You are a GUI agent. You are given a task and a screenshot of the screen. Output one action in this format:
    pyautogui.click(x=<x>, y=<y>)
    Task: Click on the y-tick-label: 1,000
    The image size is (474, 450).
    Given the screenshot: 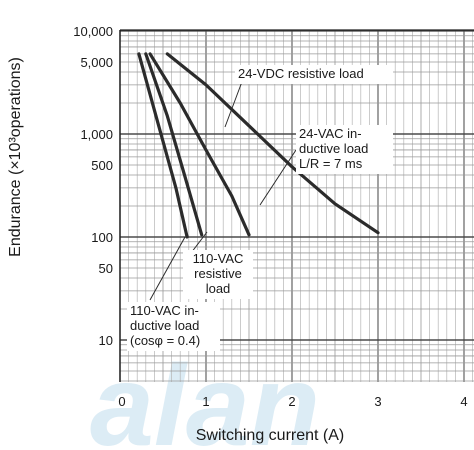 What is the action you would take?
    pyautogui.click(x=96, y=134)
    